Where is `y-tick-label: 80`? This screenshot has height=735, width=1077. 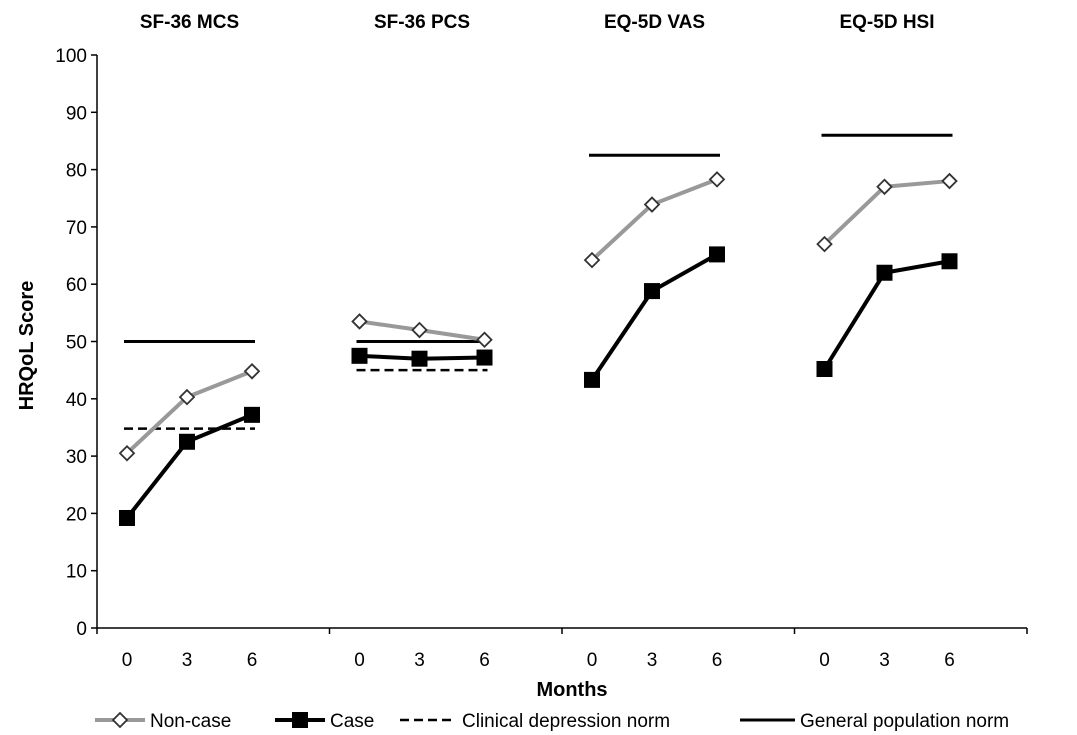 y-tick-label: 80 is located at coordinates (76, 171).